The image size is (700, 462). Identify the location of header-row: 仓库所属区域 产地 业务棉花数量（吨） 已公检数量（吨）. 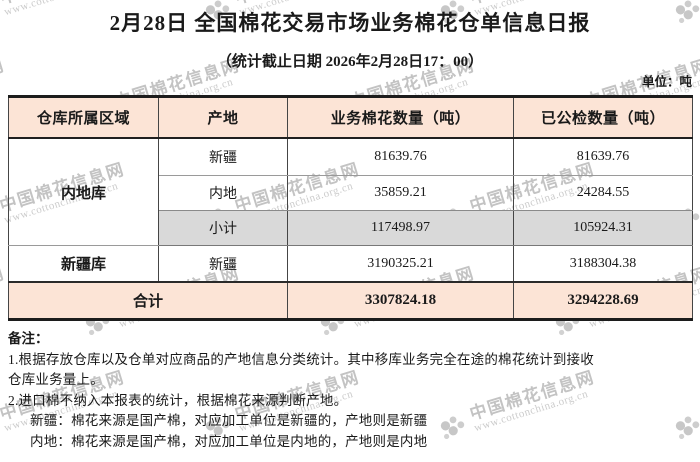
(350, 117).